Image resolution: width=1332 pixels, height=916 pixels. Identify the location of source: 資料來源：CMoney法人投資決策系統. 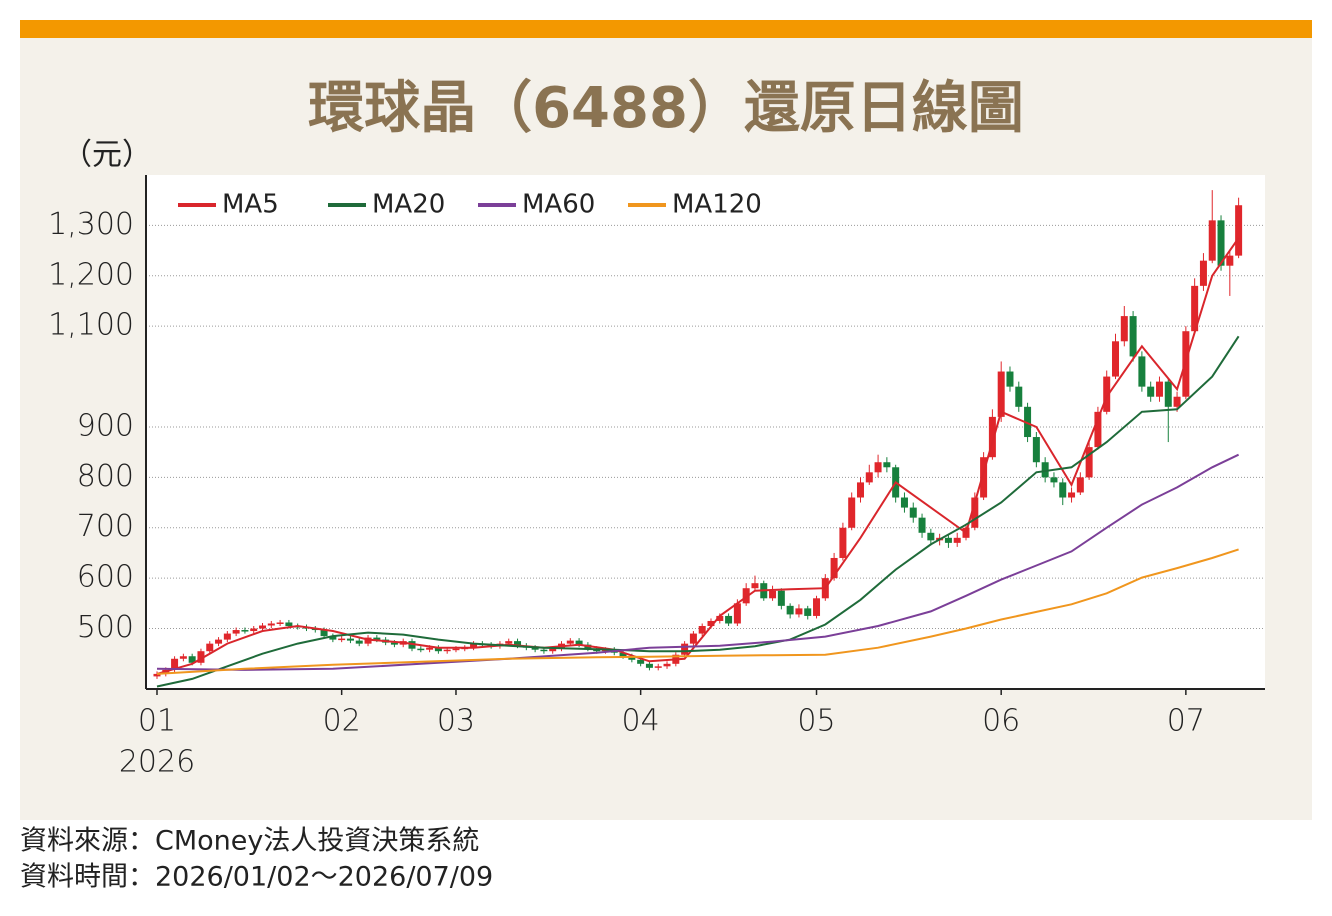
(249, 841).